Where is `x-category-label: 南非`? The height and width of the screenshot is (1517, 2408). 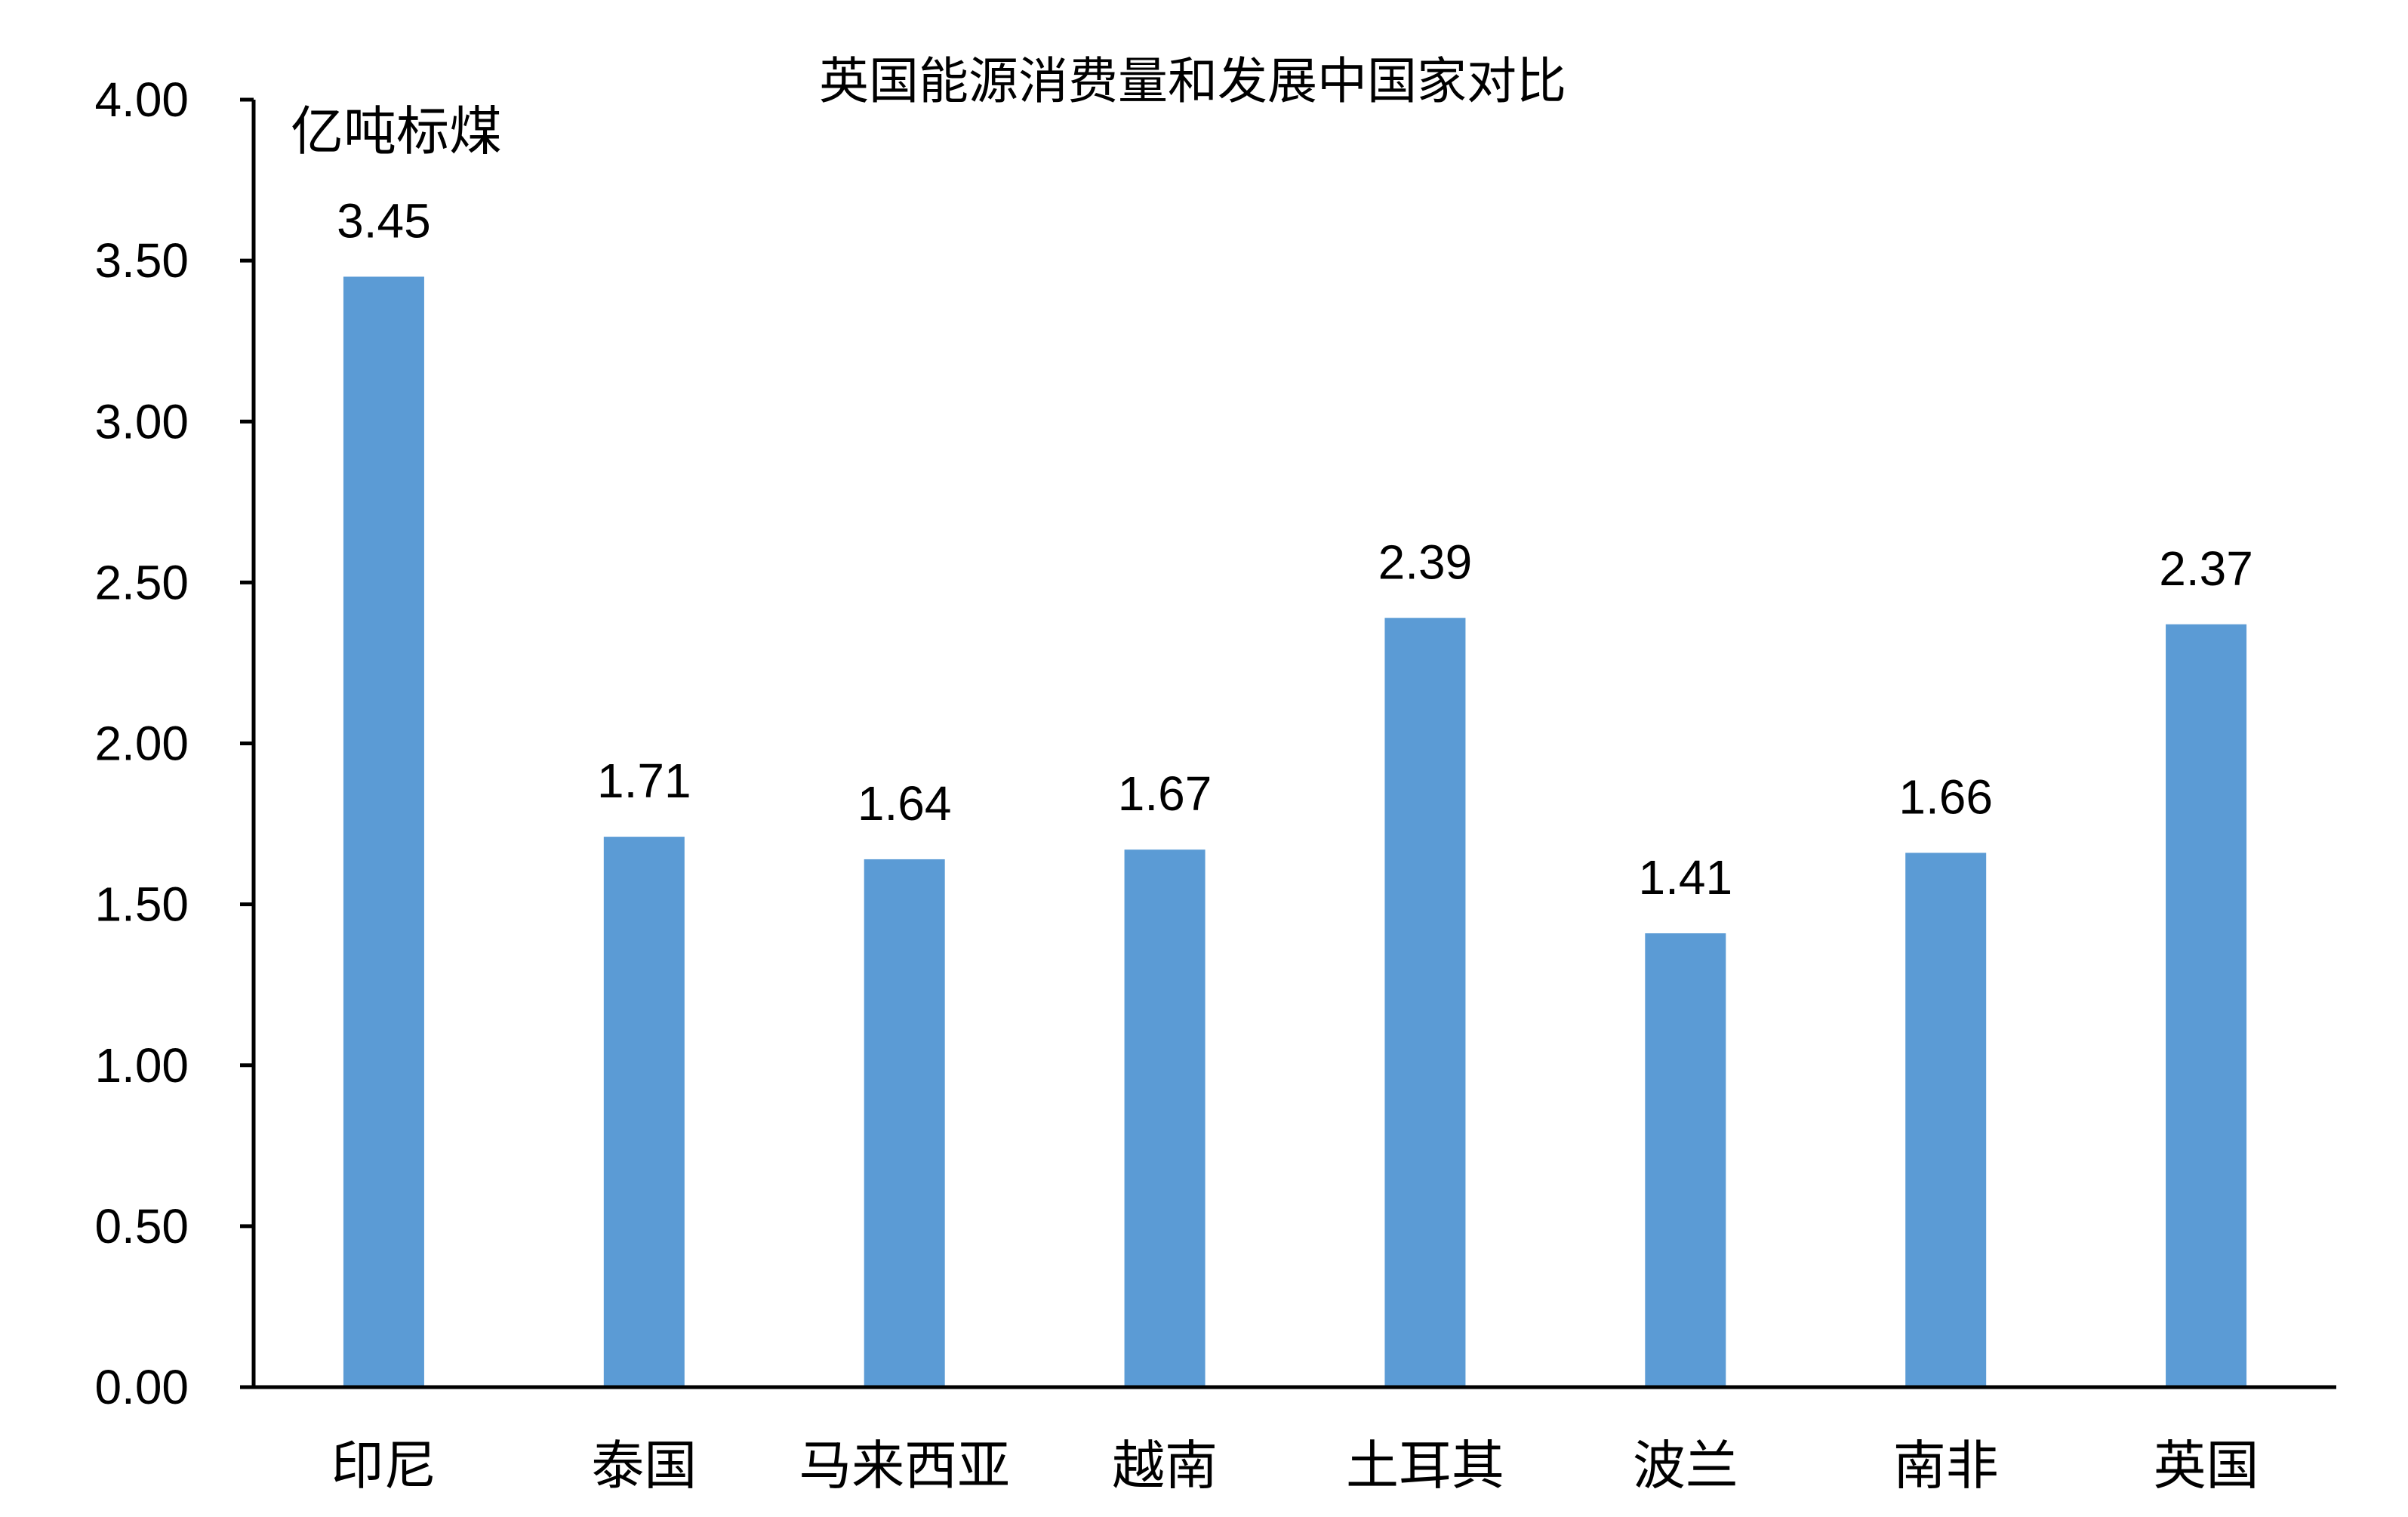 x-category-label: 南非 is located at coordinates (1946, 1466).